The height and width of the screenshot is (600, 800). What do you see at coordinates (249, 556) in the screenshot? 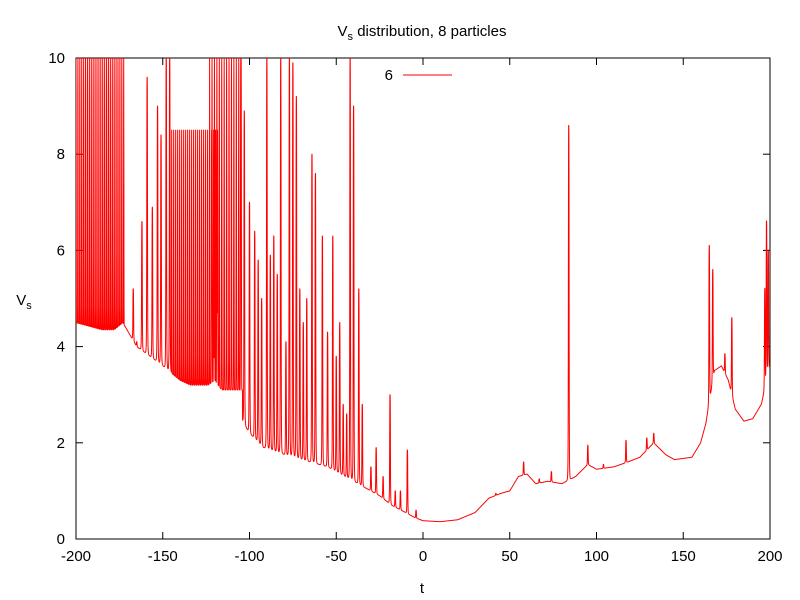
I see `x-tick-label: -100` at bounding box center [249, 556].